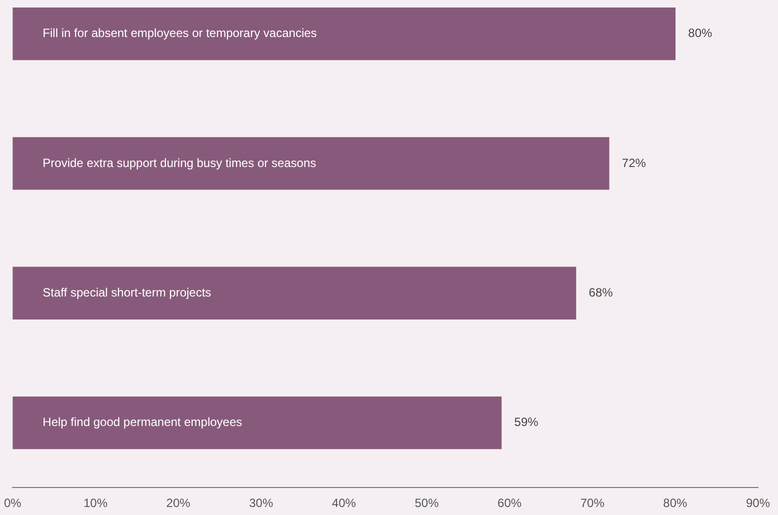  I want to click on x-tick-label: 80%, so click(675, 503).